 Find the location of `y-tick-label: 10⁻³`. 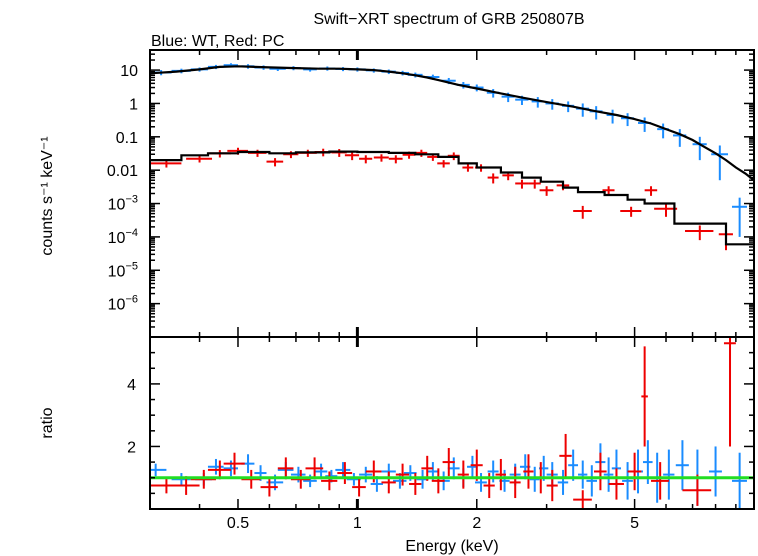

y-tick-label: 10⁻³ is located at coordinates (123, 204).